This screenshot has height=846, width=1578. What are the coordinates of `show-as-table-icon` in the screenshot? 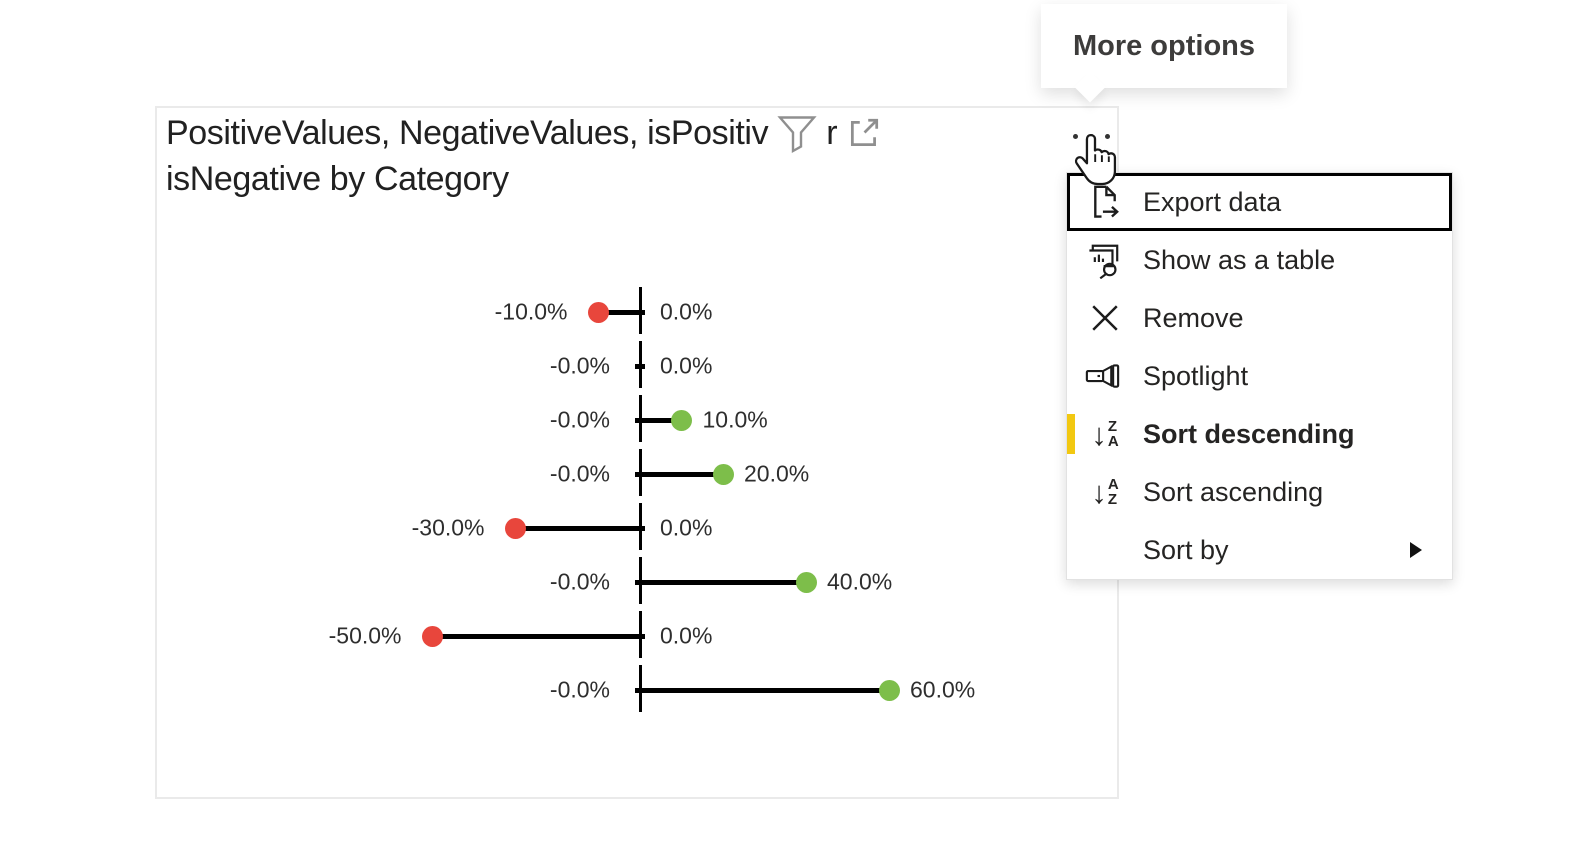 It's located at (1105, 260).